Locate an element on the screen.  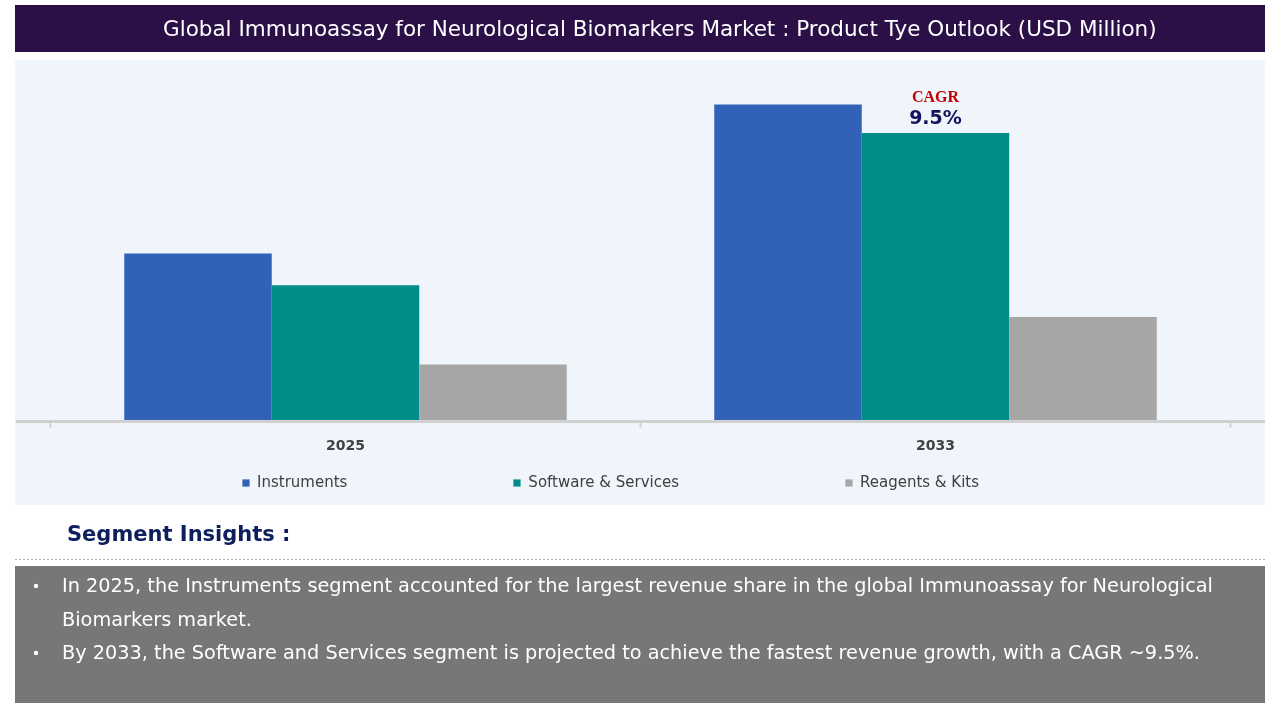
annotation: CAGR is located at coordinates (935, 96).